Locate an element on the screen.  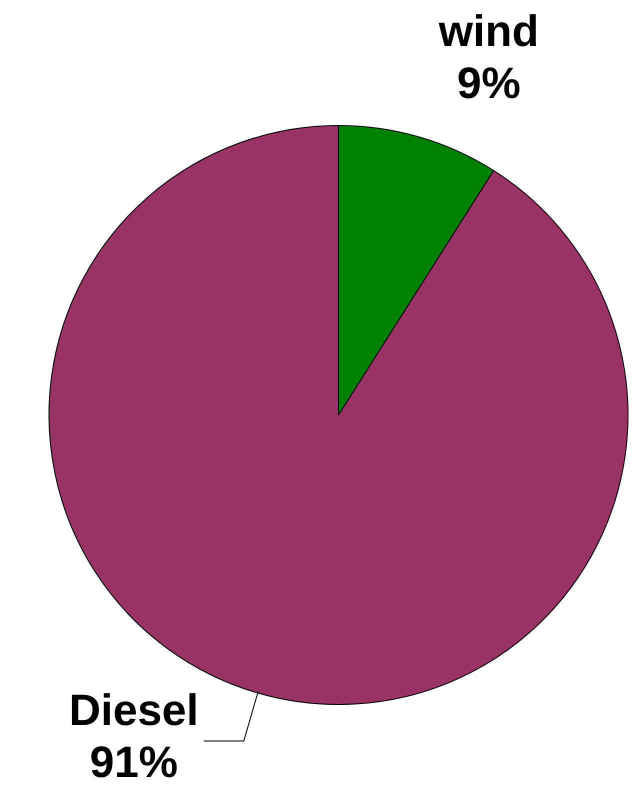
data-label: 9% is located at coordinates (489, 83).